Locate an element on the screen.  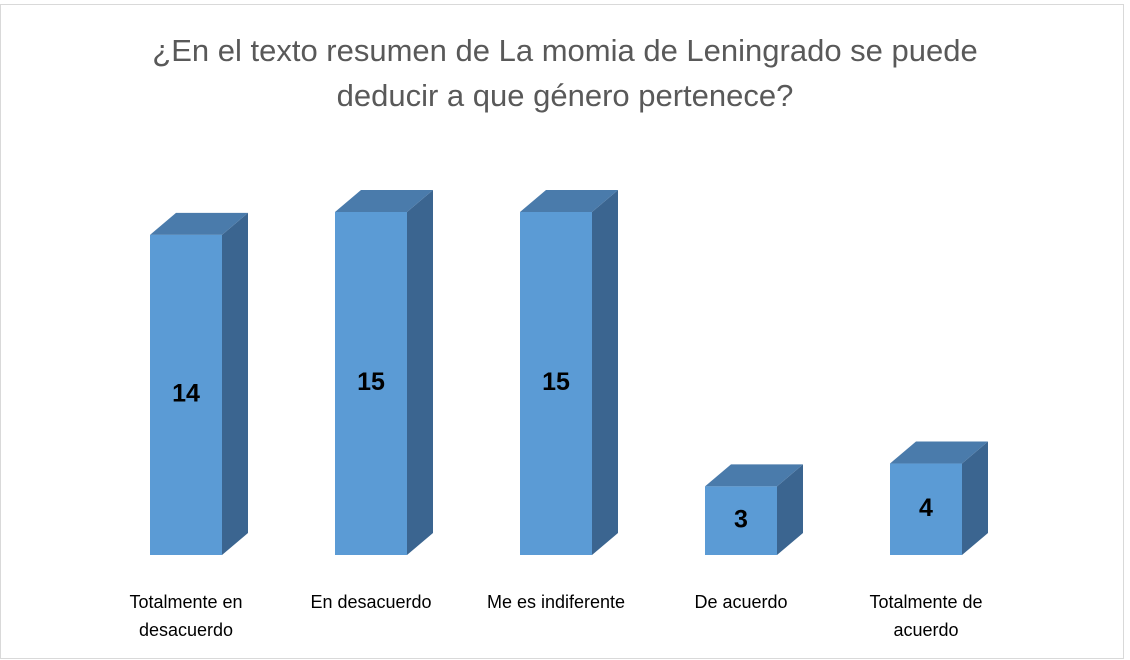
x-tick-label: Totalmente de acuerdo is located at coordinates (926, 616).